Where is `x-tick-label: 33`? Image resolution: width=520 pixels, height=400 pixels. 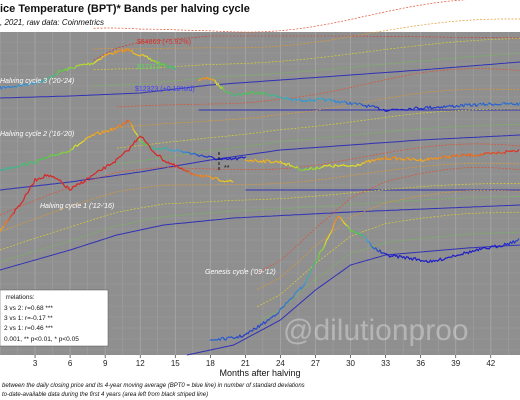
x-tick-label: 33 is located at coordinates (385, 363).